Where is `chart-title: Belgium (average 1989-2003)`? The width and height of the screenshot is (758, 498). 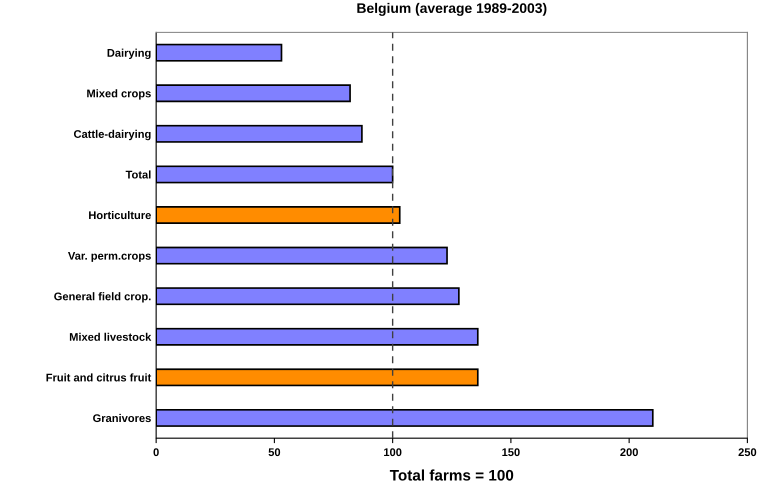
chart-title: Belgium (average 1989-2003) is located at coordinates (451, 9).